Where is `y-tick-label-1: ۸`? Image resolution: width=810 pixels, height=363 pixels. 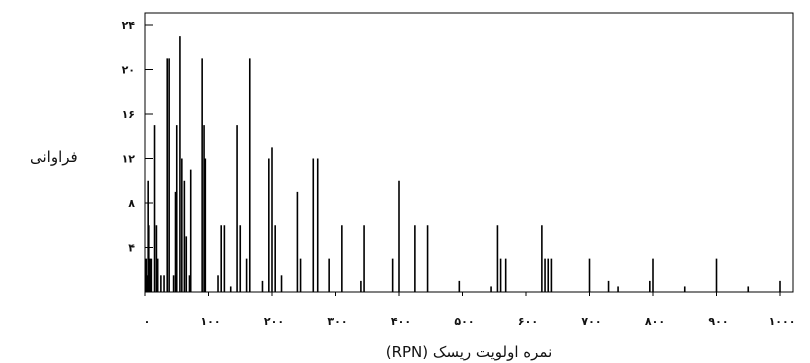
y-tick-label-1: ۸ is located at coordinates (131, 203).